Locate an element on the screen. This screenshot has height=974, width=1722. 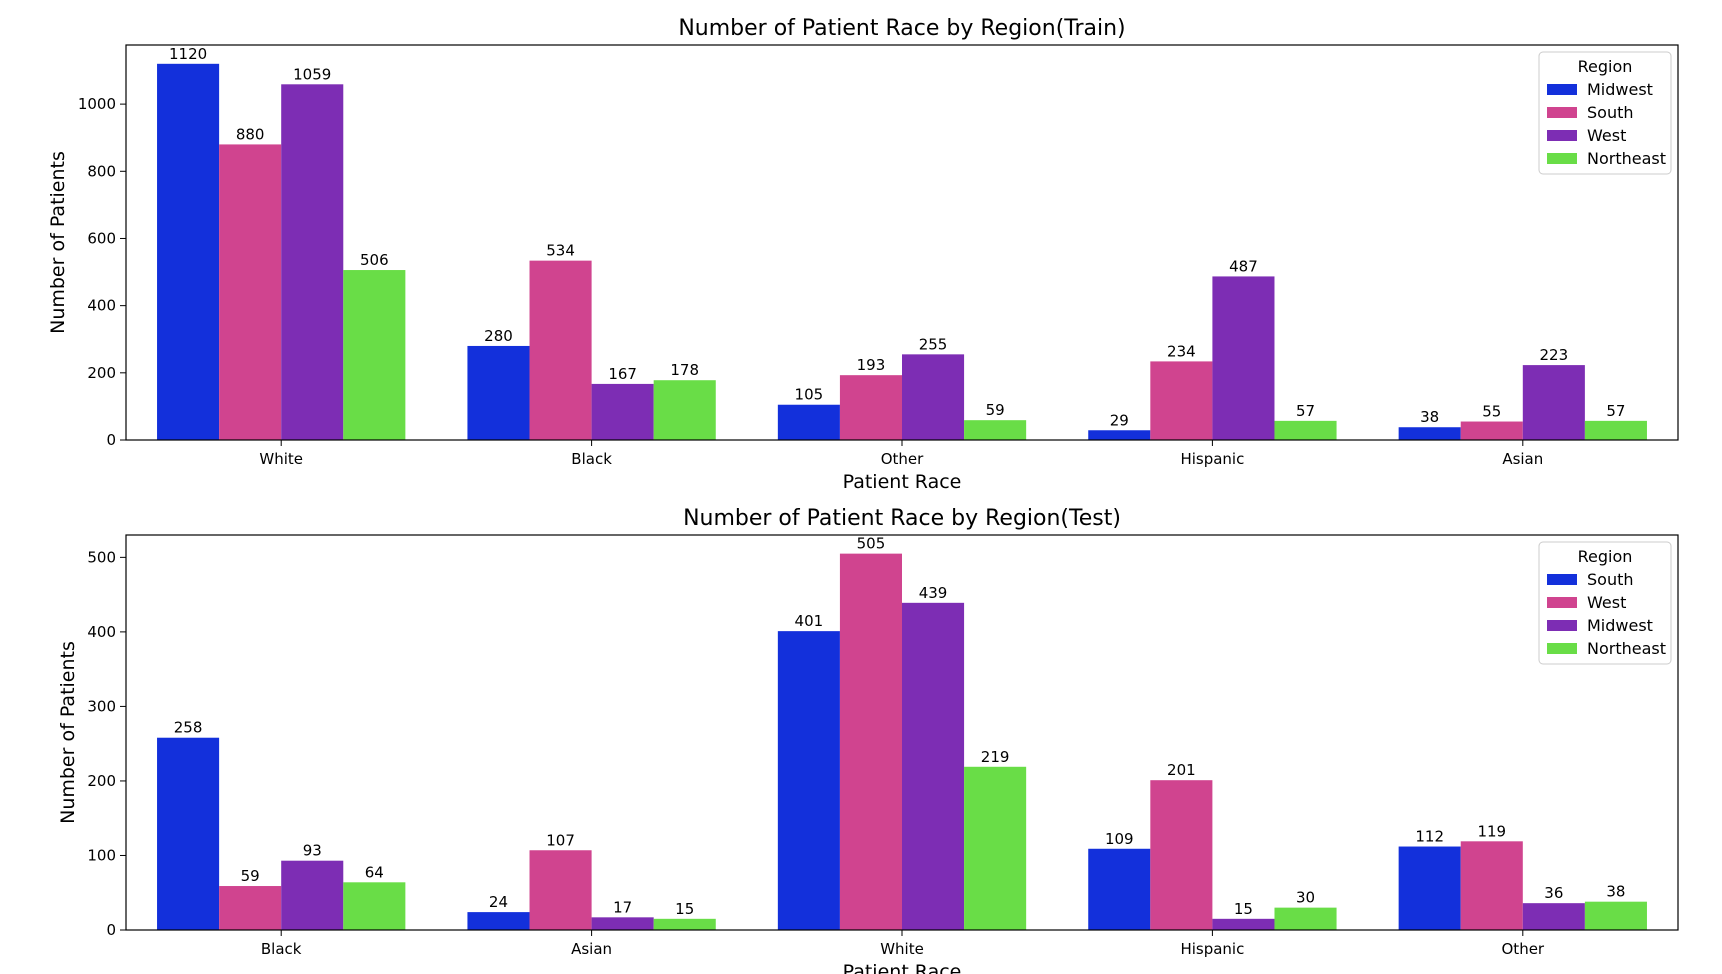
data-label: 439 is located at coordinates (933, 593).